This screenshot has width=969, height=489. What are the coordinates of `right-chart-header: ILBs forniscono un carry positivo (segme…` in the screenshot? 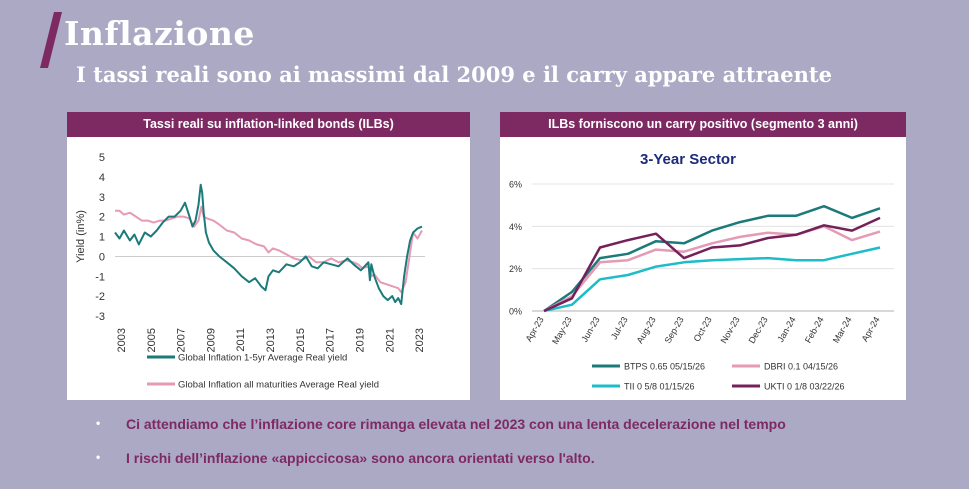 It's located at (703, 124).